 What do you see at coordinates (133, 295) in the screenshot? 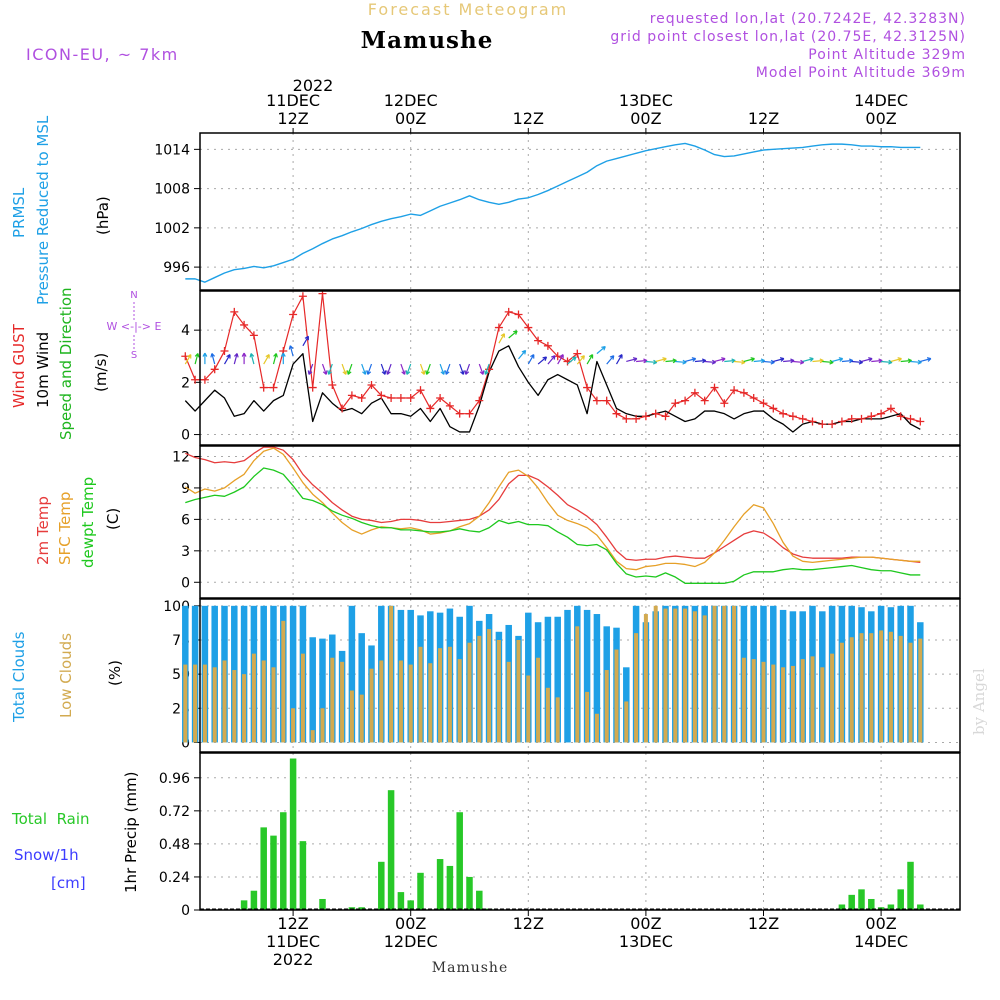
I see `compass-north: N` at bounding box center [133, 295].